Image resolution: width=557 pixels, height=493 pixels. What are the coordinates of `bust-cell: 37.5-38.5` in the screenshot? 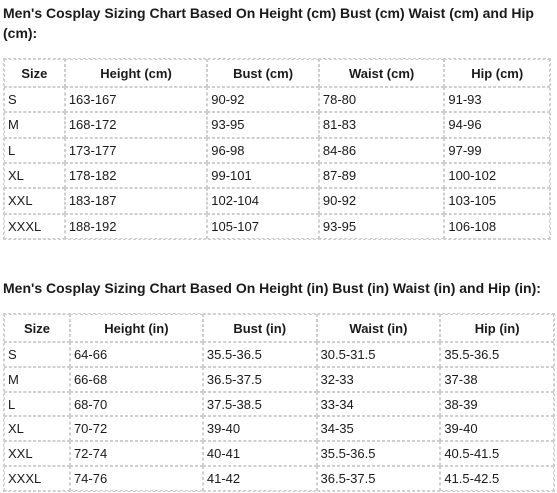 It's located at (259, 404).